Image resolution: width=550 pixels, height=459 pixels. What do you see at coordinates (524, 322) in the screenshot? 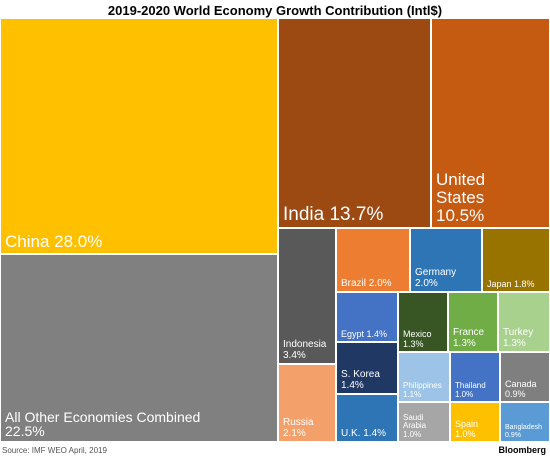
I see `tile-turkey: Turkey 1.3%` at bounding box center [524, 322].